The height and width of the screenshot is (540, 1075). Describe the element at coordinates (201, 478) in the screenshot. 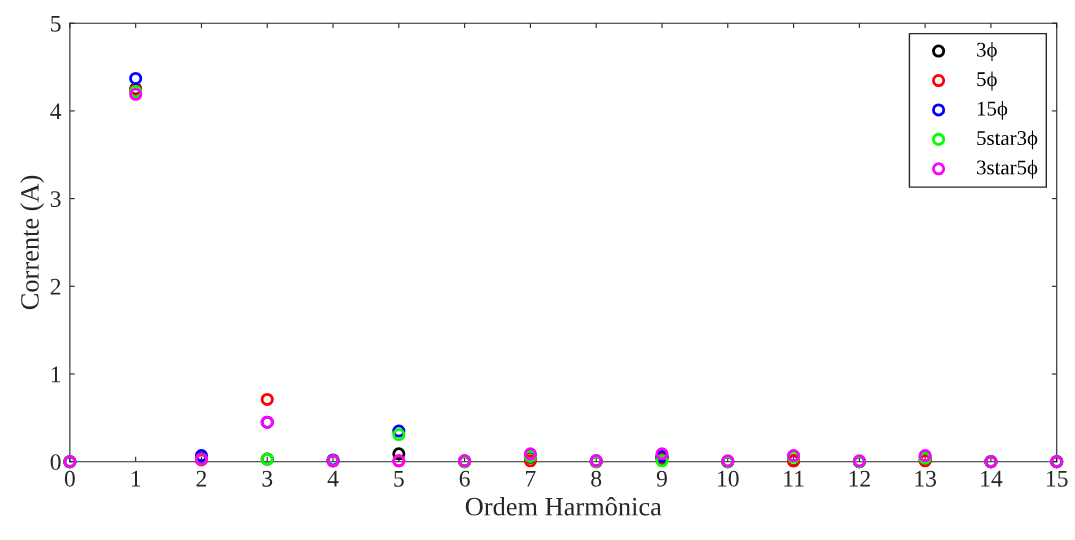

I see `x-tick-label: 2` at that location.